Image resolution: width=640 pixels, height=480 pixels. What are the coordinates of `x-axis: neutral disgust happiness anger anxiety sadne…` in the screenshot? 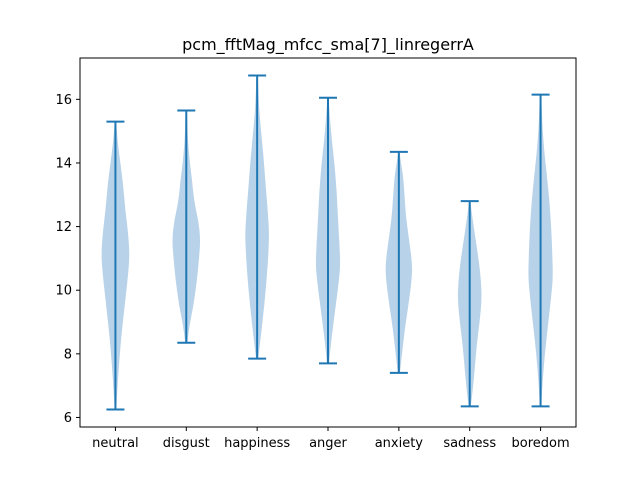 It's located at (331, 439).